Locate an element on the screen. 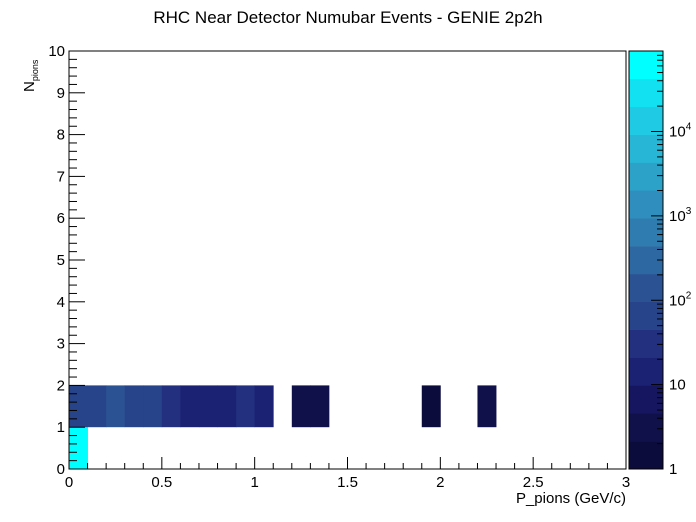 This screenshot has height=522, width=696. x-tick-label: 2 is located at coordinates (440, 482).